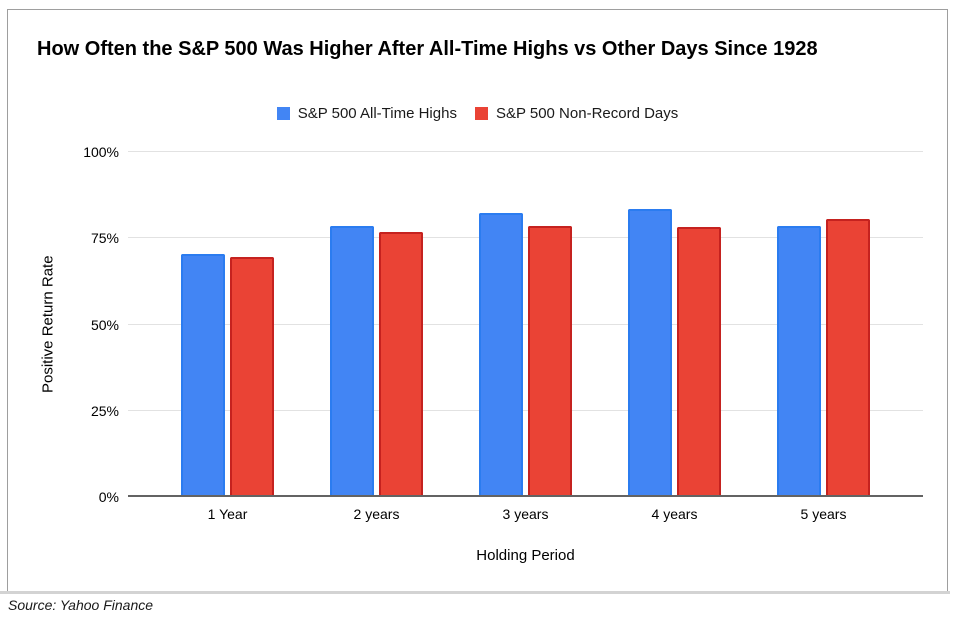 This screenshot has width=960, height=621. Describe the element at coordinates (525, 555) in the screenshot. I see `x-axis-title: Holding Period` at that location.